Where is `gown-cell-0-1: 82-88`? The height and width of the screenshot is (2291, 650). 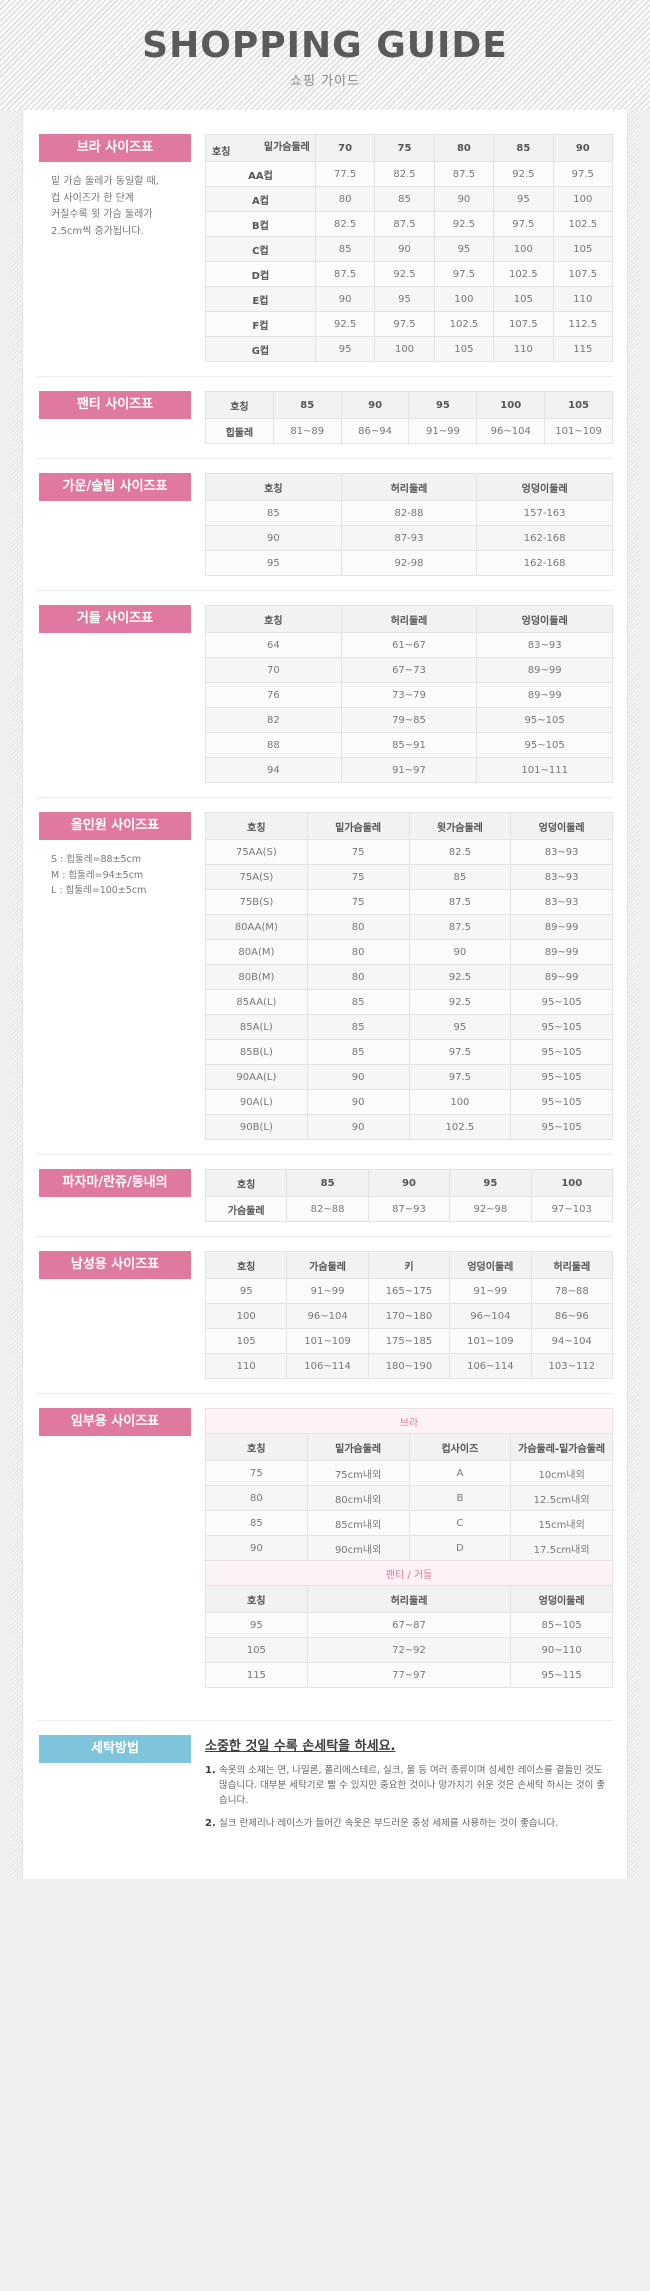 gown-cell-0-1: 82-88 is located at coordinates (409, 513).